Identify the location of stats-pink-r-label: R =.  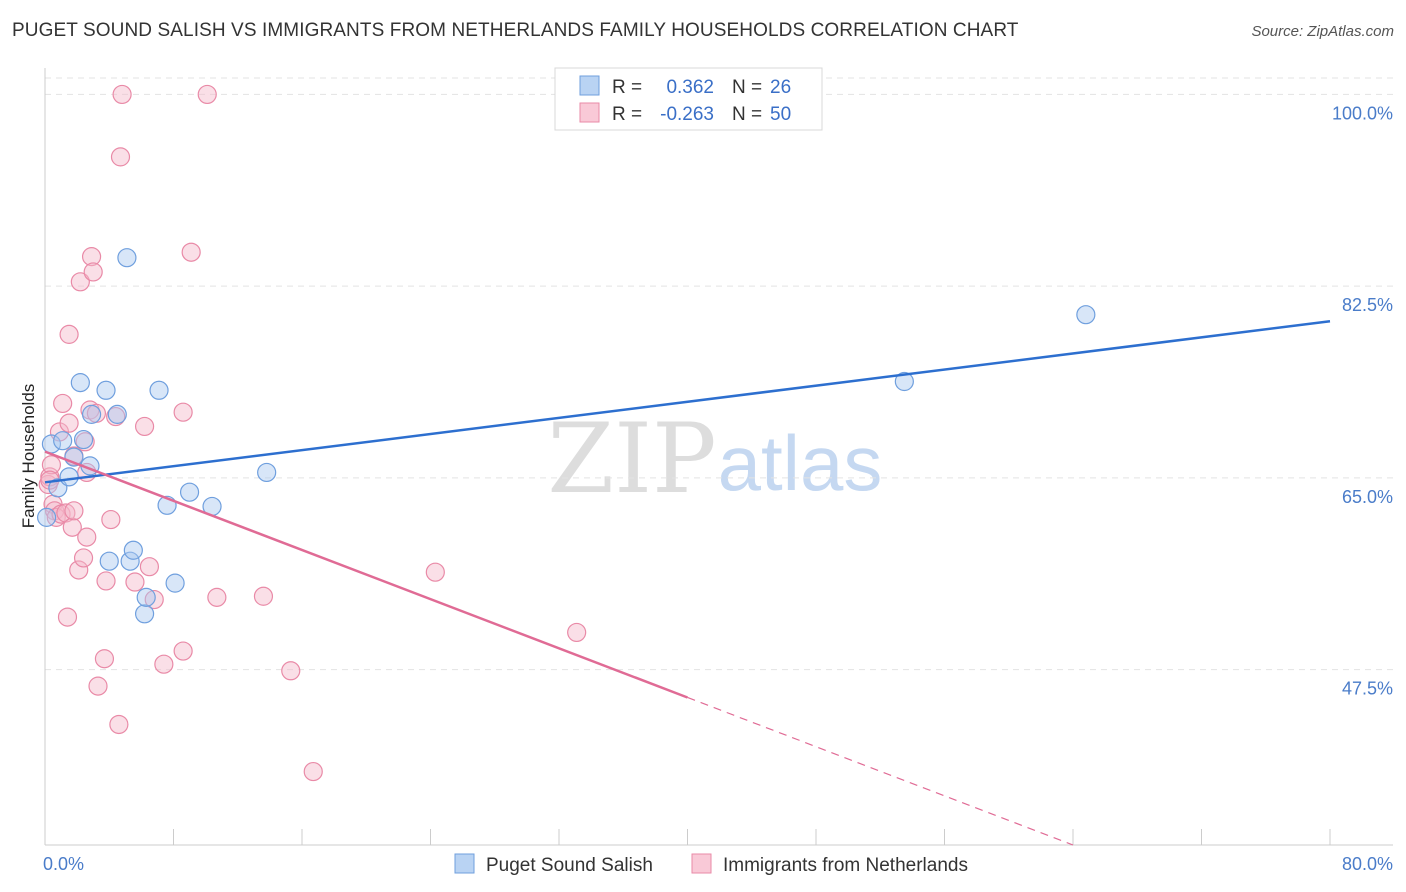
(627, 114).